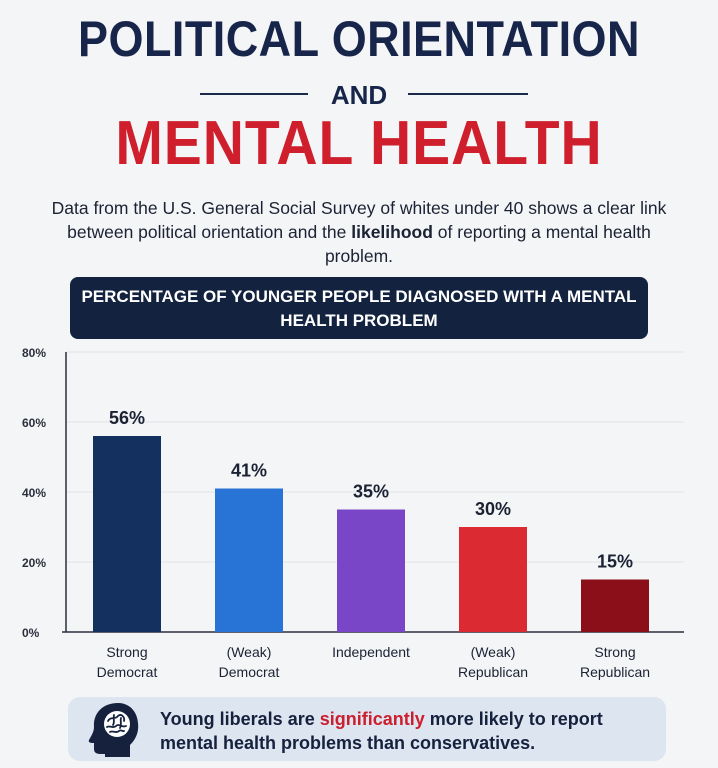 The height and width of the screenshot is (768, 718). What do you see at coordinates (113, 730) in the screenshot?
I see `head-brain-icon` at bounding box center [113, 730].